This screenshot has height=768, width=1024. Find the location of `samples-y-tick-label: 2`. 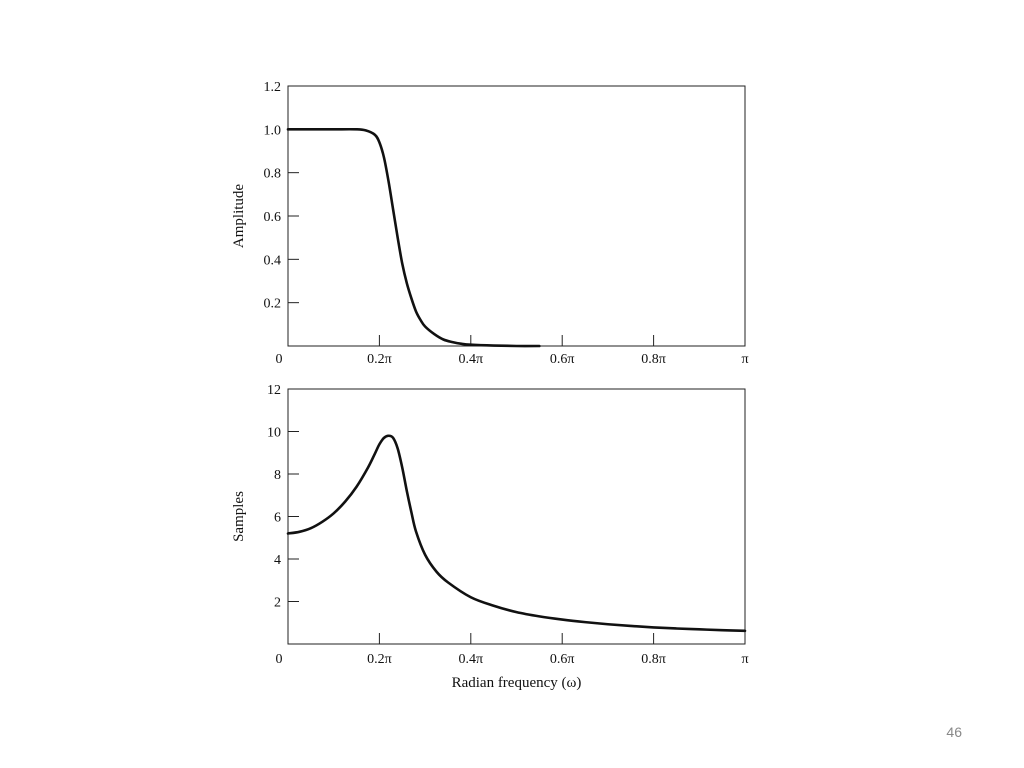

samples-y-tick-label: 2 is located at coordinates (277, 603).